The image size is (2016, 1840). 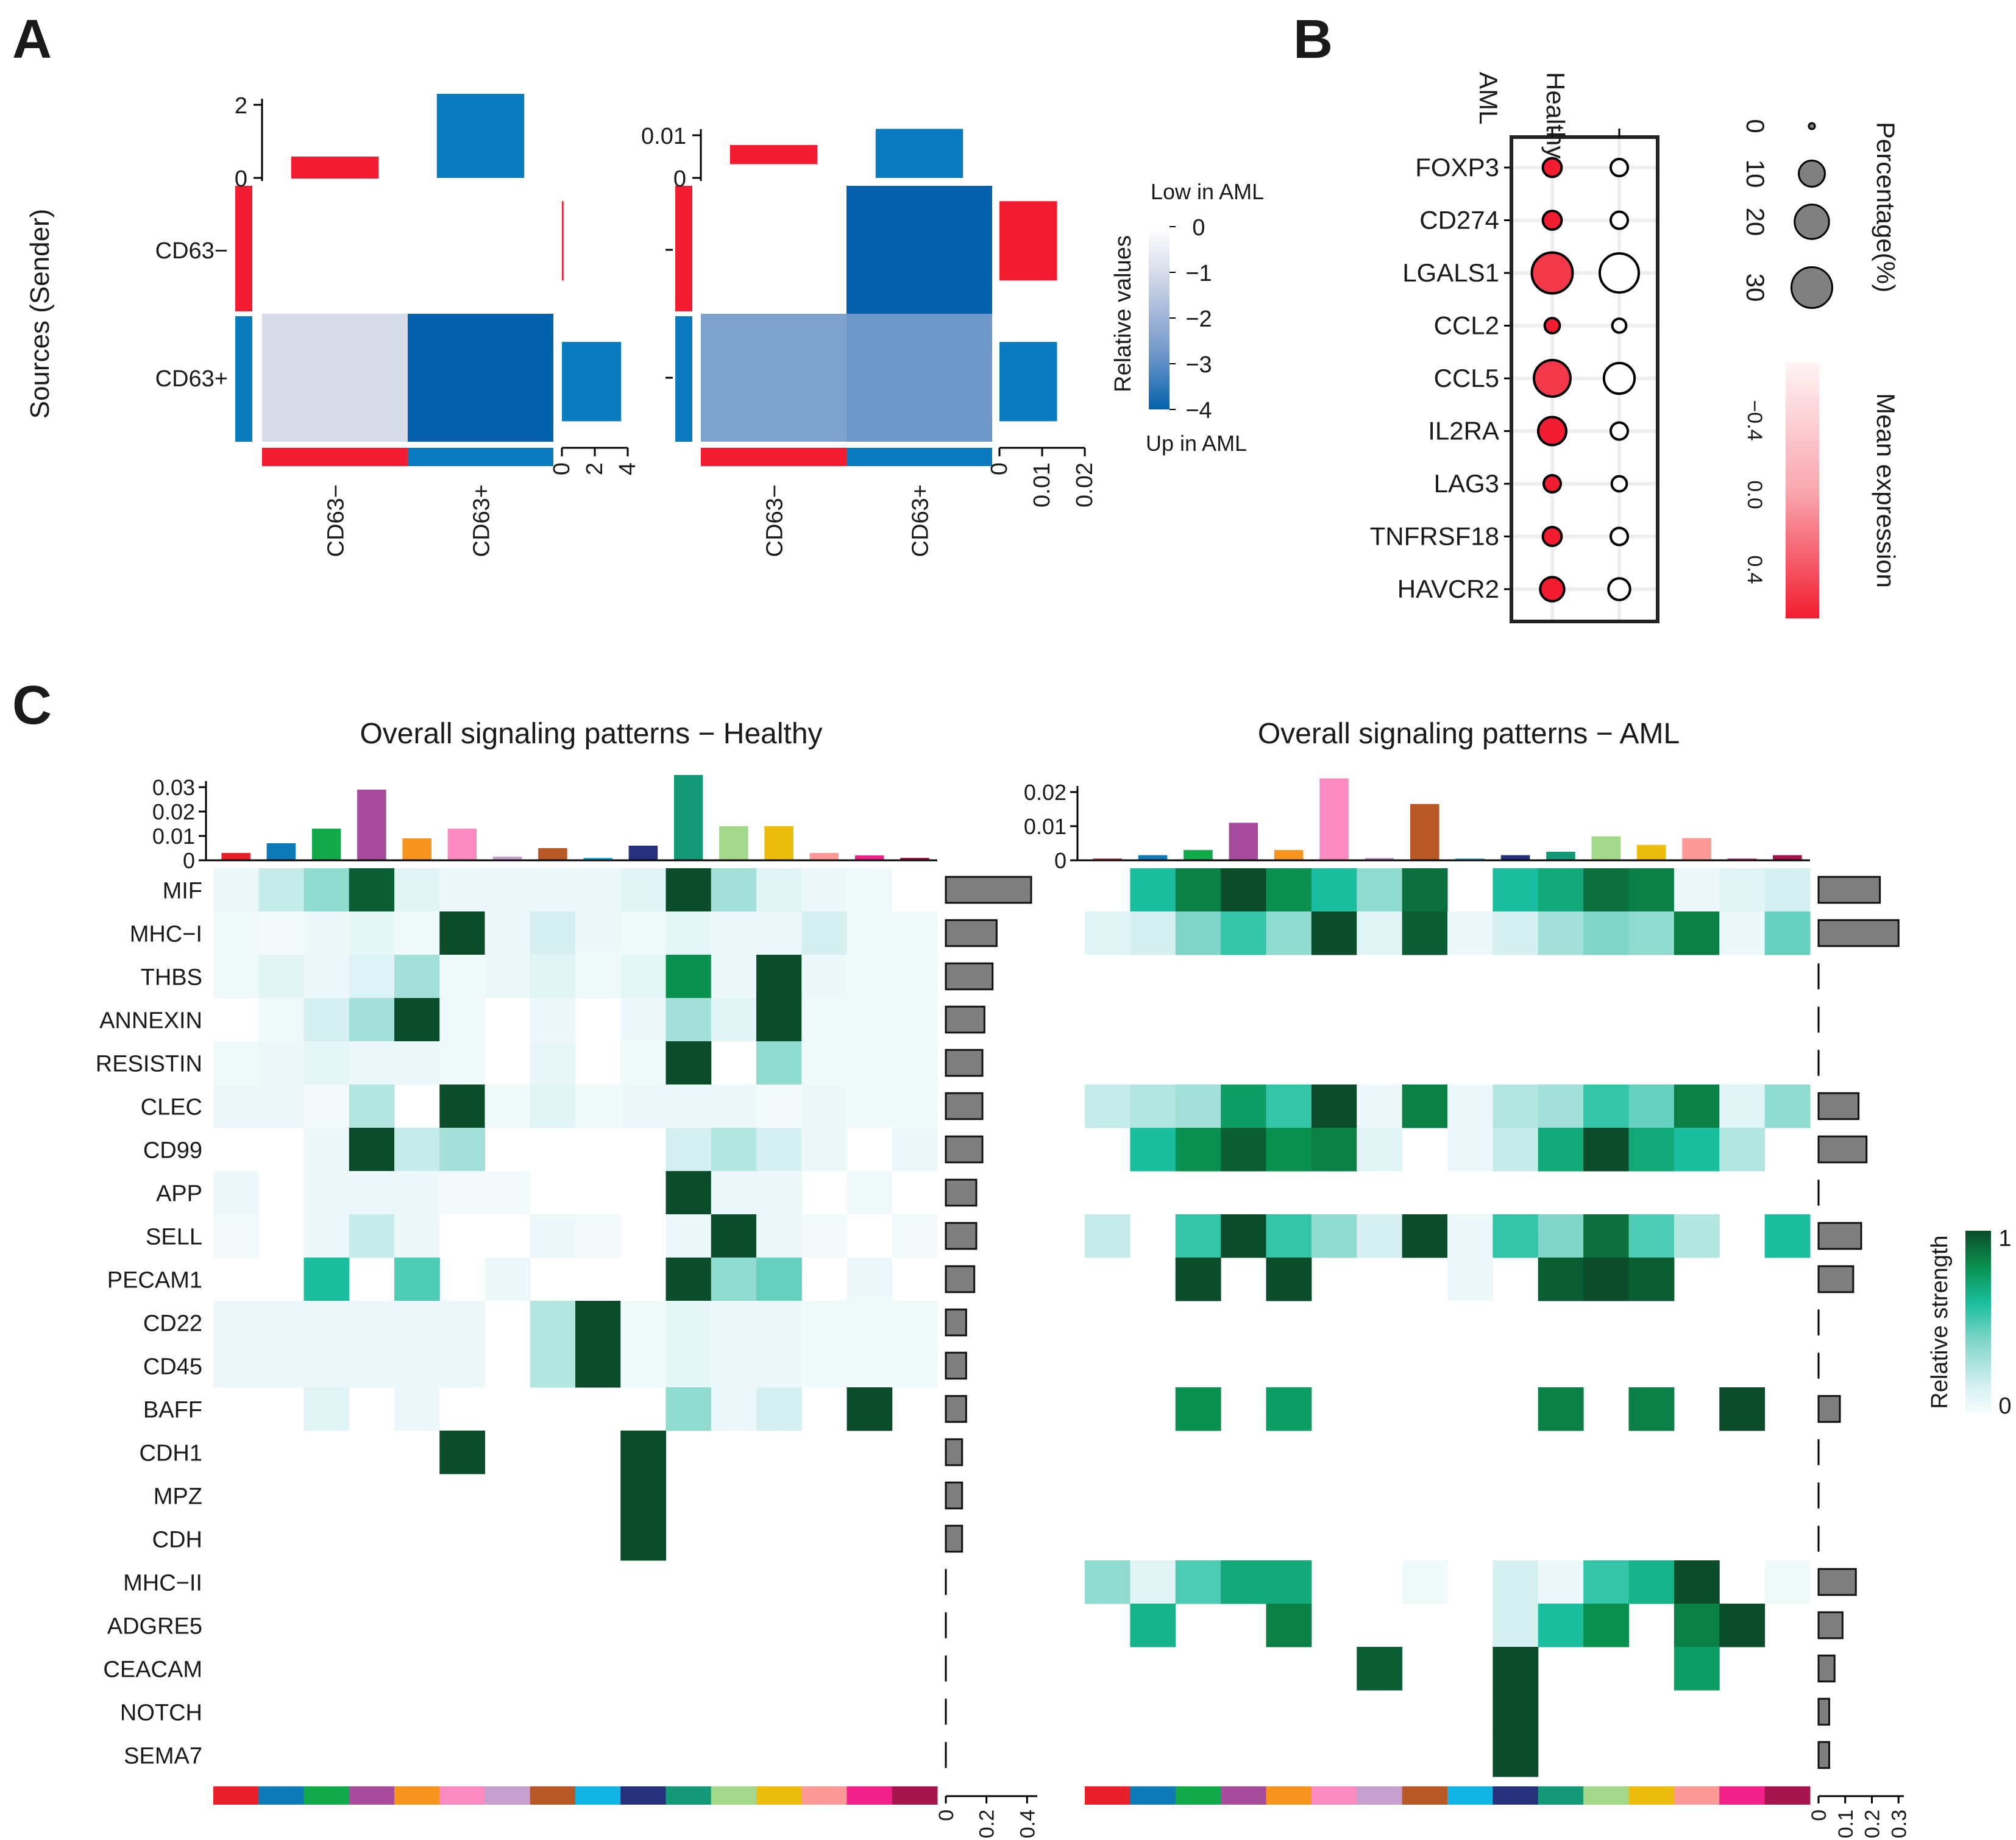 I want to click on top-axis-label: 0, so click(x=241, y=179).